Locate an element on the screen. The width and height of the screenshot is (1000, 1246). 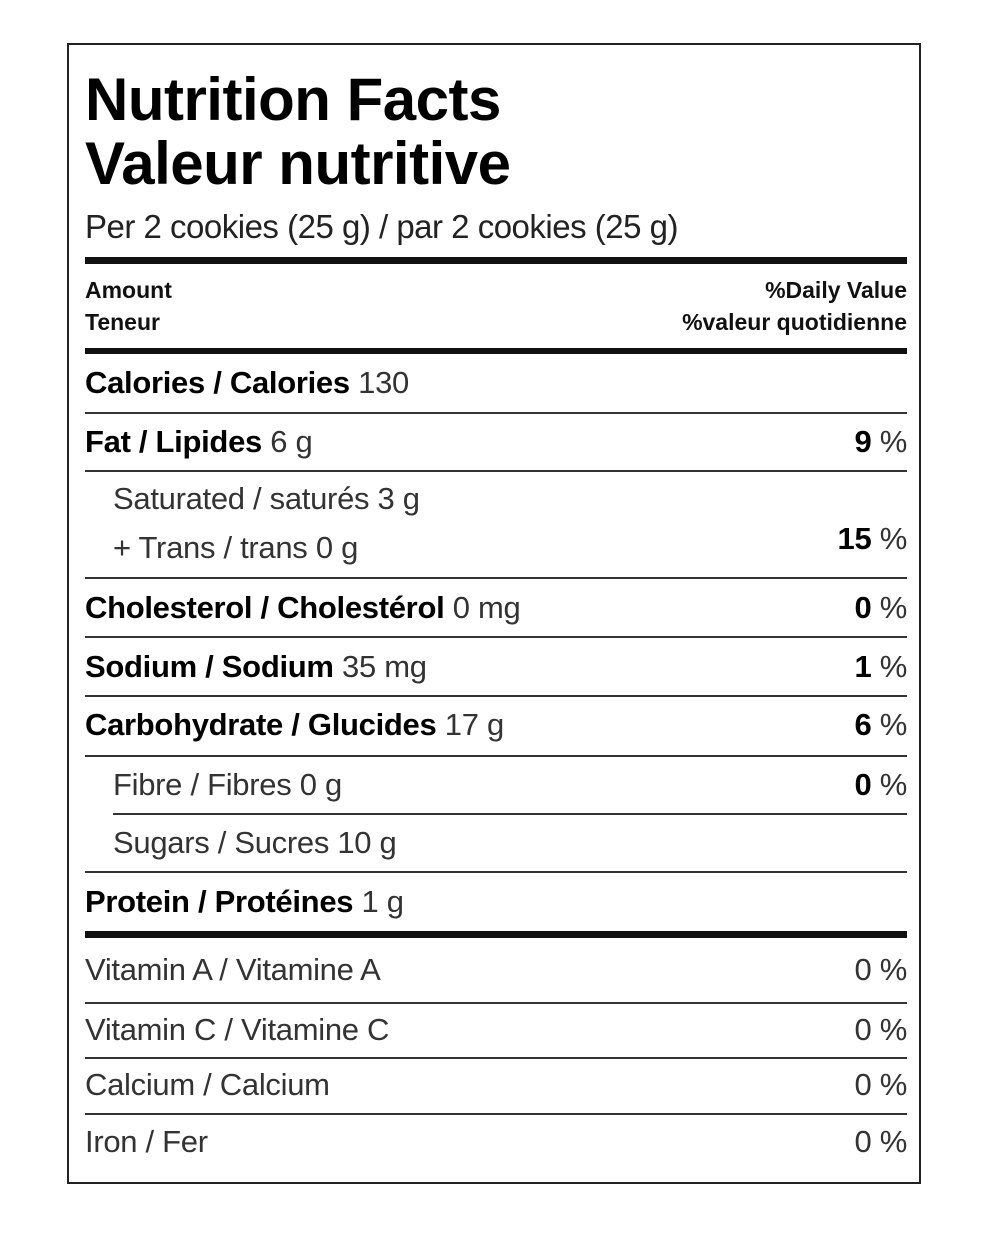
vitamin-c-row: Vitamin C / Vitamine C 0 % is located at coordinates (496, 1030).